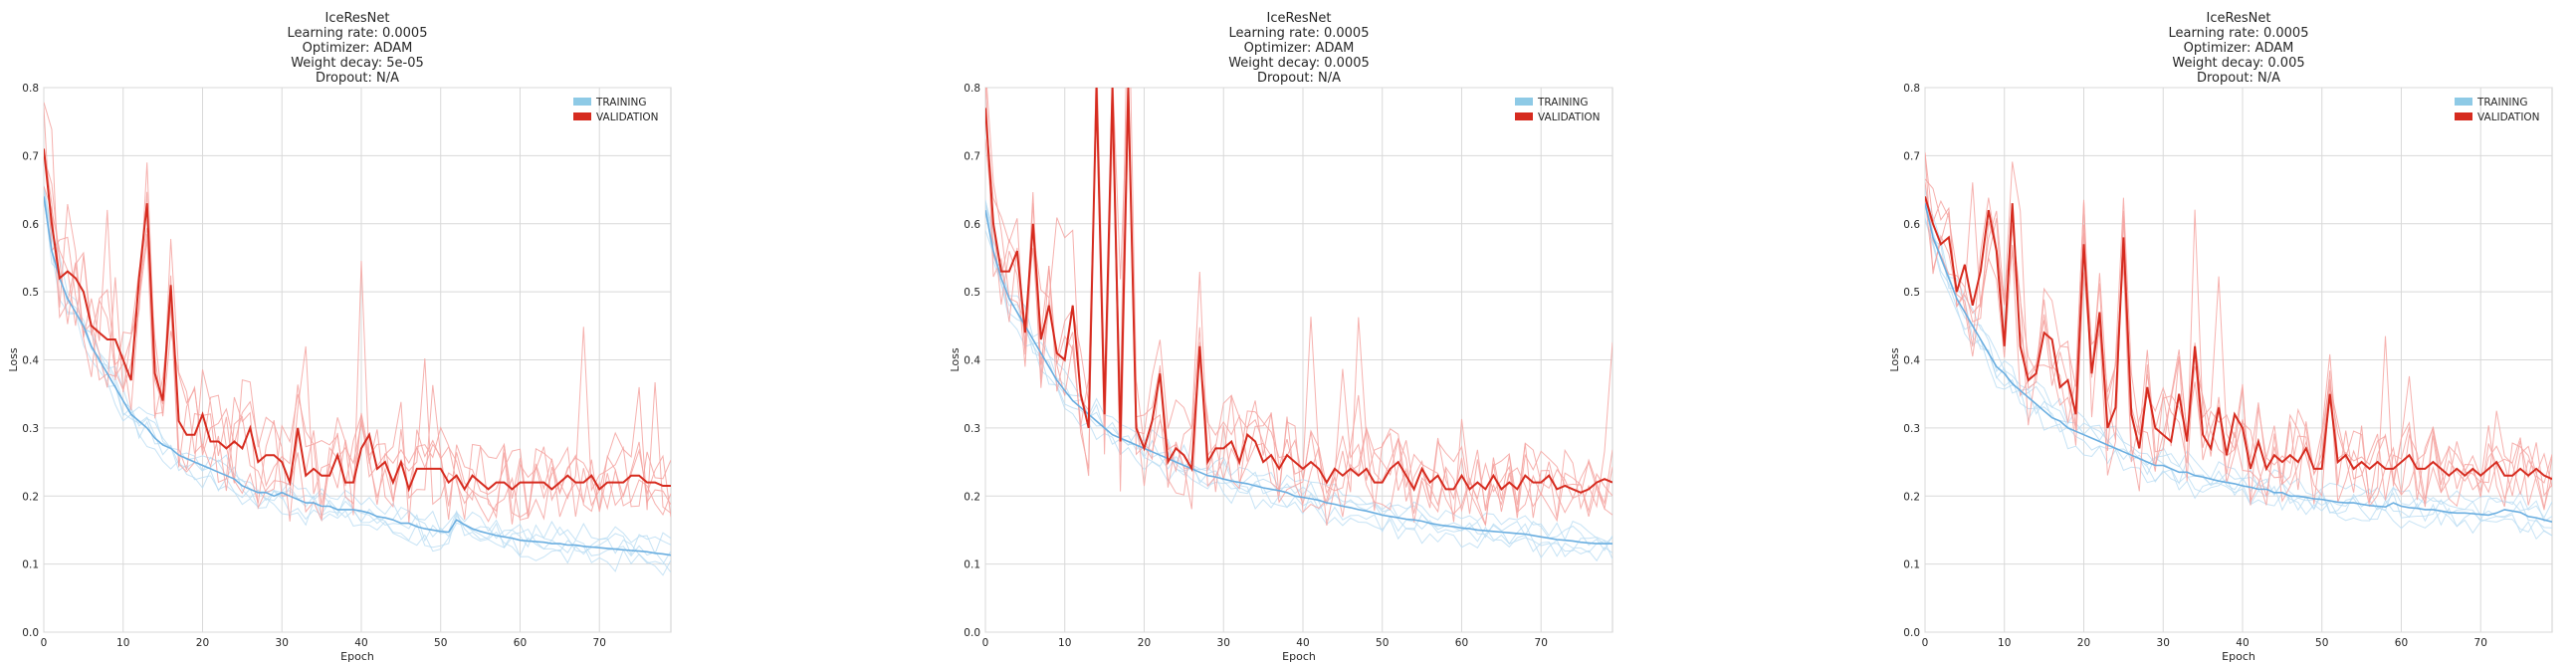 This screenshot has width=2576, height=663. What do you see at coordinates (1299, 63) in the screenshot?
I see `chart-title-line: Weight decay: 0.0005` at bounding box center [1299, 63].